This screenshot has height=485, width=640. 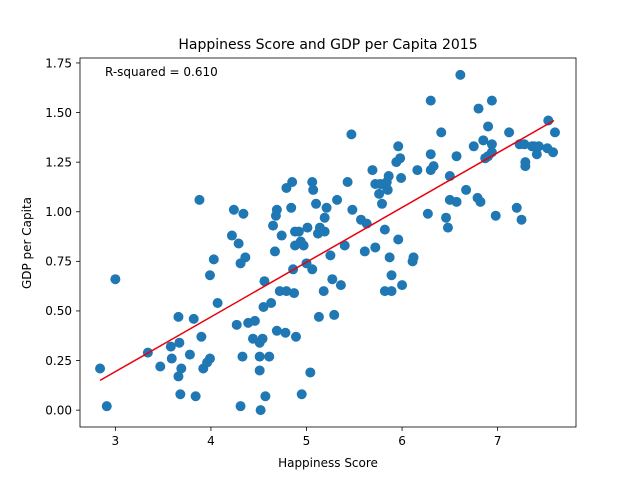 What do you see at coordinates (402, 441) in the screenshot?
I see `x-tick-label: 6` at bounding box center [402, 441].